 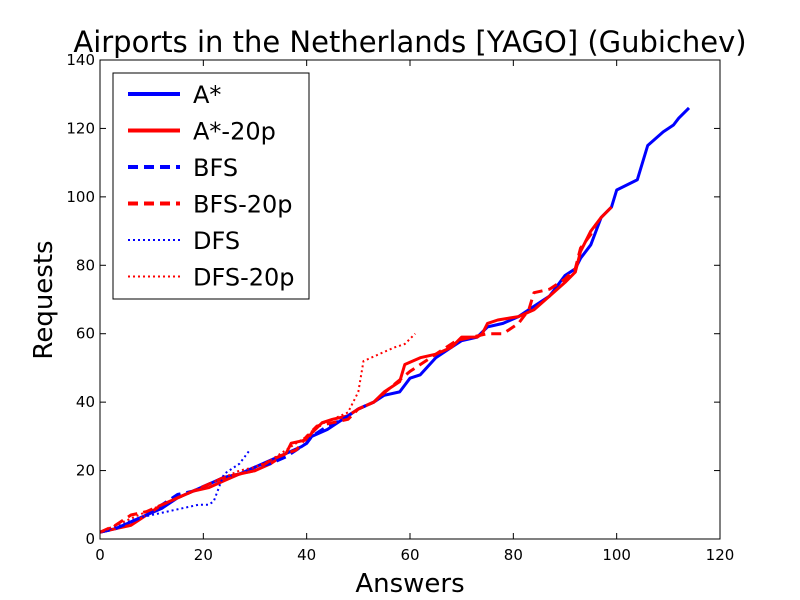 I want to click on x-tick-label-6: 120, so click(x=720, y=555).